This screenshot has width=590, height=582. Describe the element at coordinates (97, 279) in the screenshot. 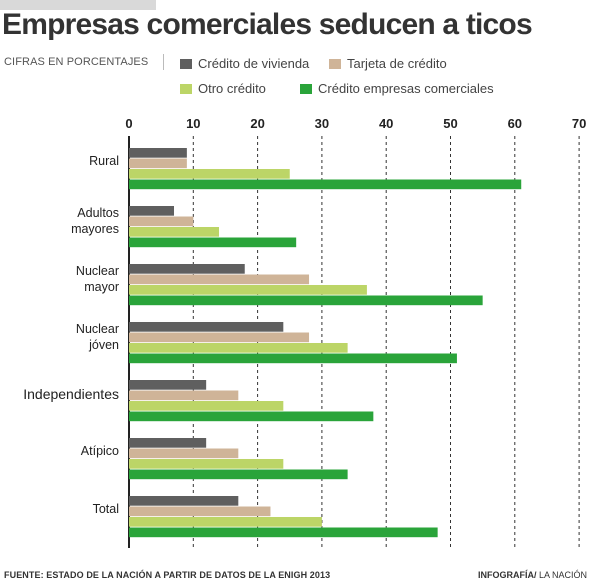

I see `category-label: Nuclear mayor` at that location.